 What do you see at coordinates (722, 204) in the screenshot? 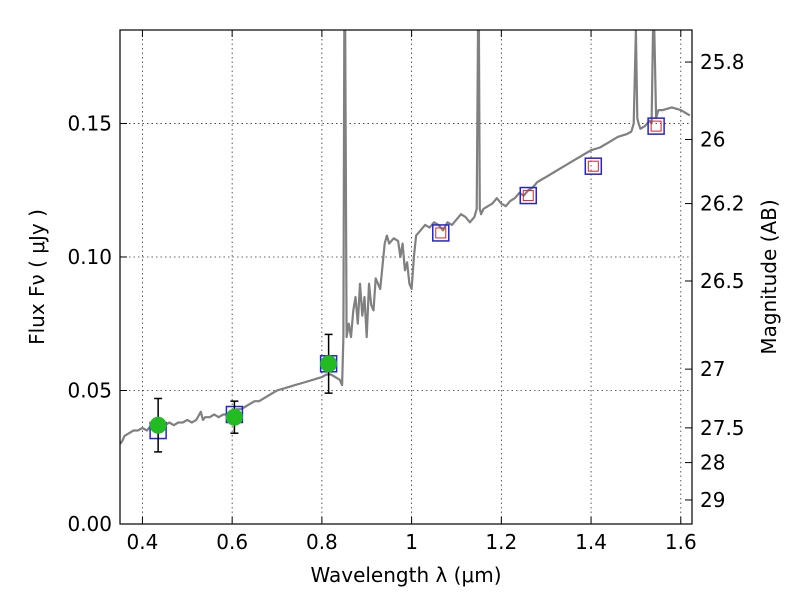
I see `y2-tick-label: 26.2` at bounding box center [722, 204].